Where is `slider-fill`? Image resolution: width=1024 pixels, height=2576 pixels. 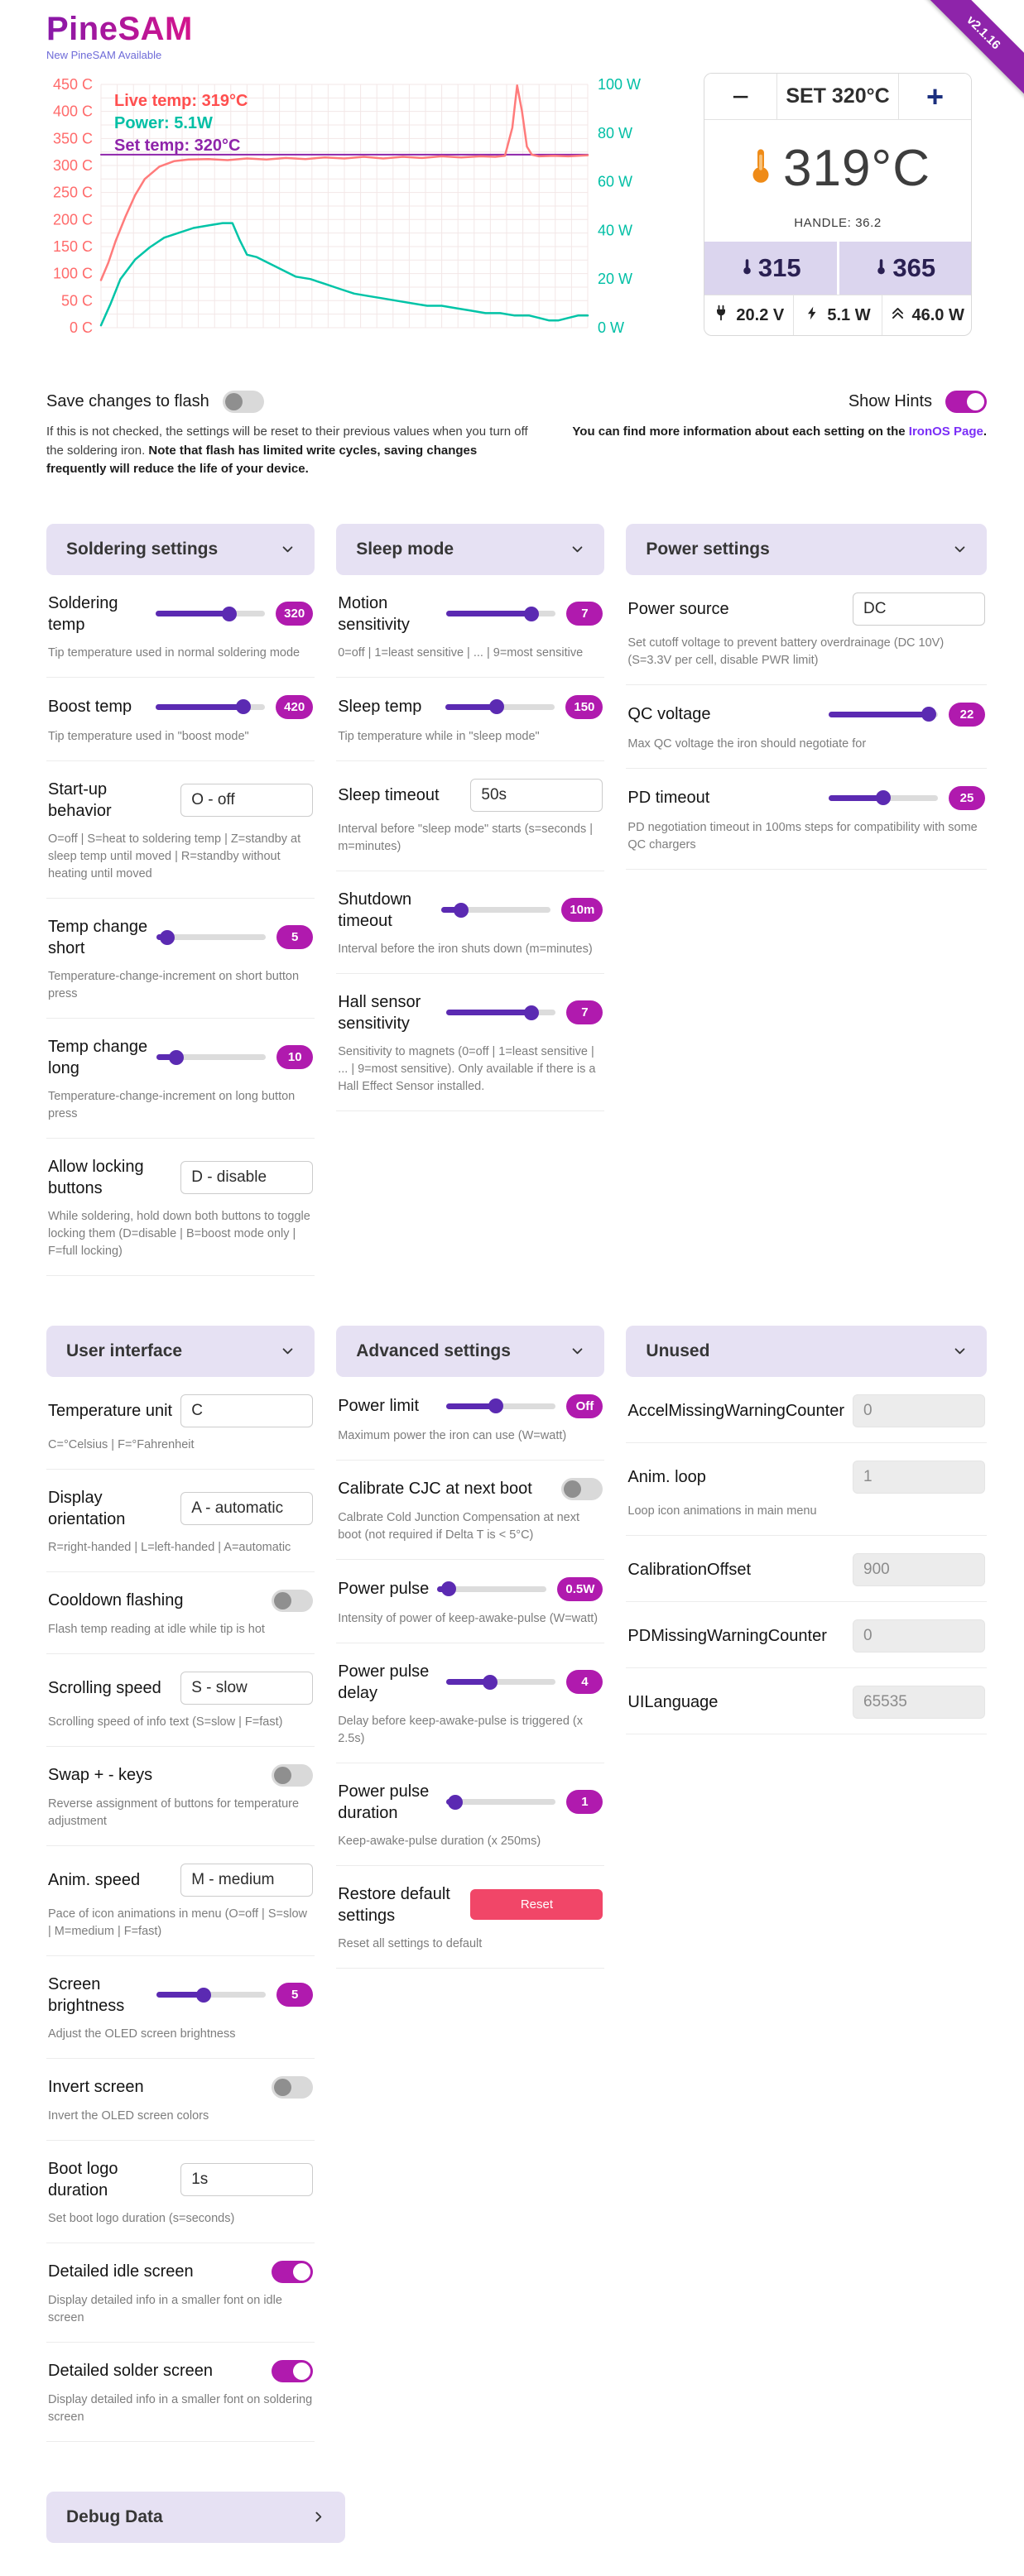
slider-fill is located at coordinates (180, 1995).